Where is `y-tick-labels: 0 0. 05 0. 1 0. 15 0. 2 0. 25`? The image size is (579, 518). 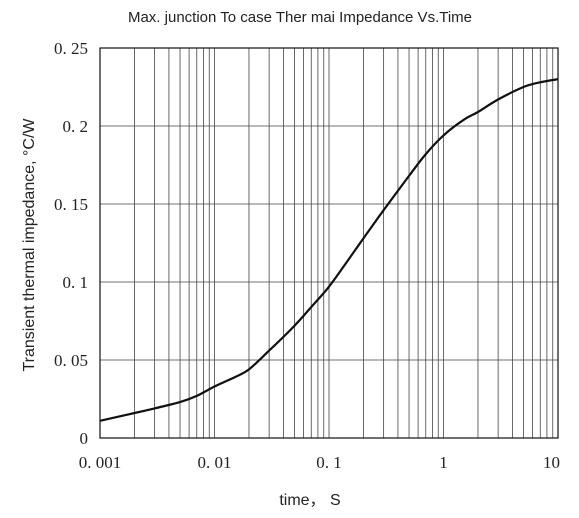 y-tick-labels: 0 0. 05 0. 1 0. 15 0. 2 0. 25 is located at coordinates (71, 243).